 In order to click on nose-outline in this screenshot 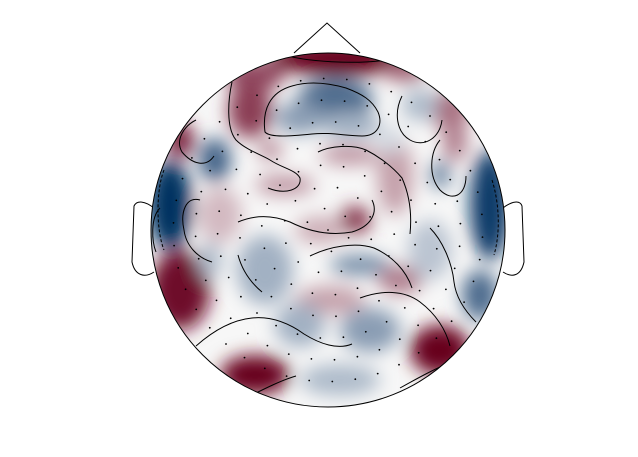, I will do `click(327, 38)`.